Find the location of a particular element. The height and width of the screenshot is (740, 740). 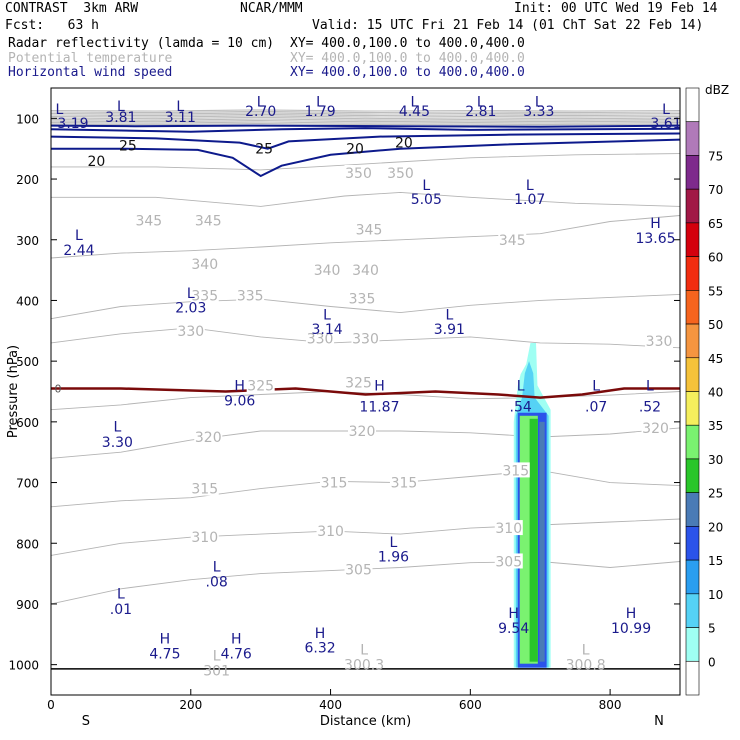

y-tick-label: 900 is located at coordinates (27, 605).